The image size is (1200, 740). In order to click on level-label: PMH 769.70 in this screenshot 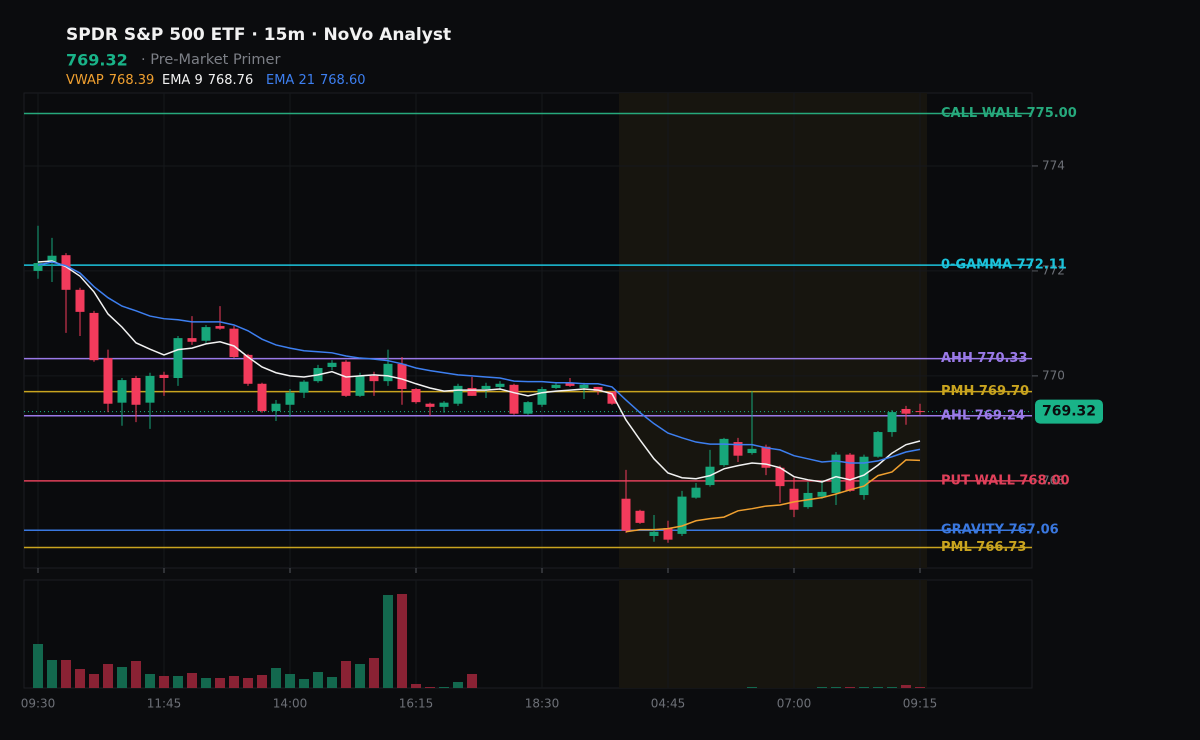, I will do `click(985, 391)`.